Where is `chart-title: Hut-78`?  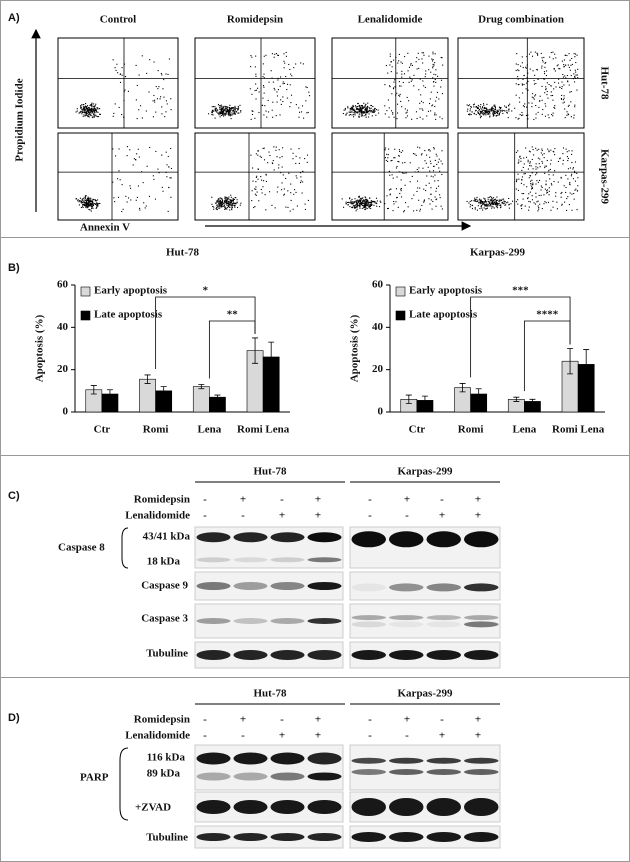 chart-title: Hut-78 is located at coordinates (183, 253).